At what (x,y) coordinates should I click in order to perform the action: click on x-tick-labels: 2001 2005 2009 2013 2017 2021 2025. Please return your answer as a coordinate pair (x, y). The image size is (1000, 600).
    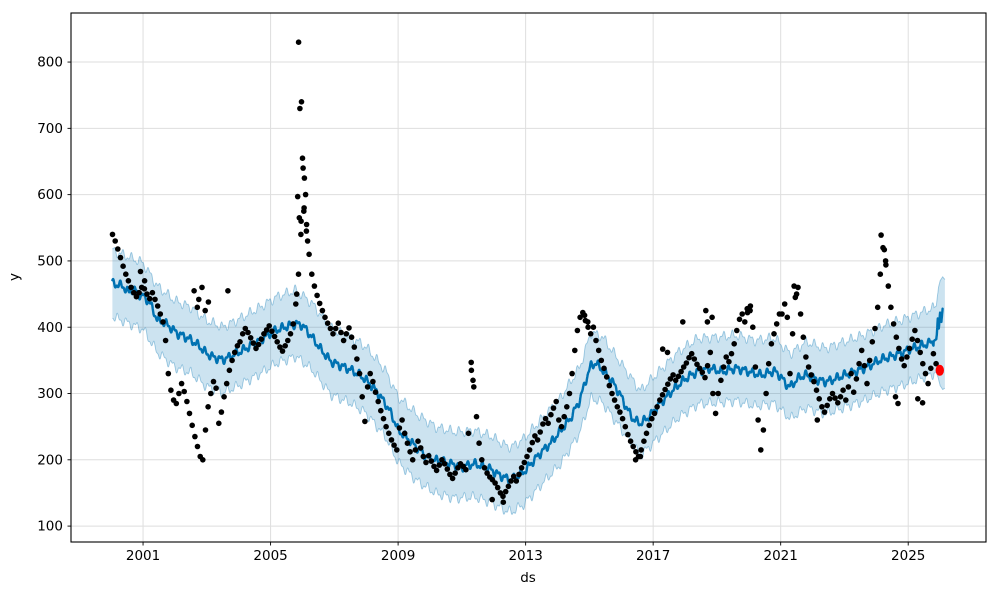
    Looking at the image, I should click on (526, 556).